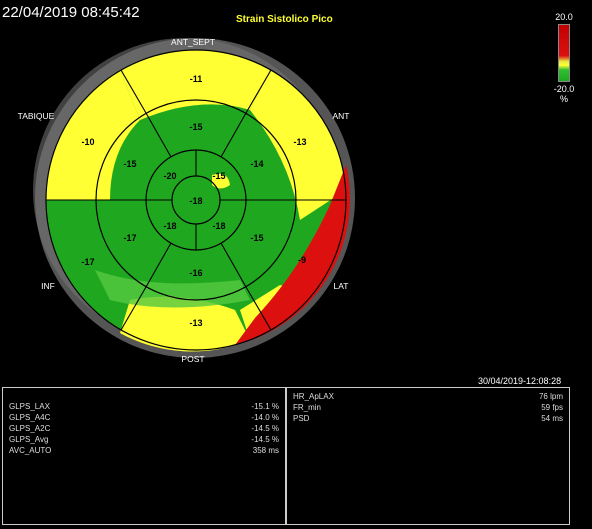 The image size is (592, 529). Describe the element at coordinates (550, 396) in the screenshot. I see `result-value: 76 lpm` at that location.